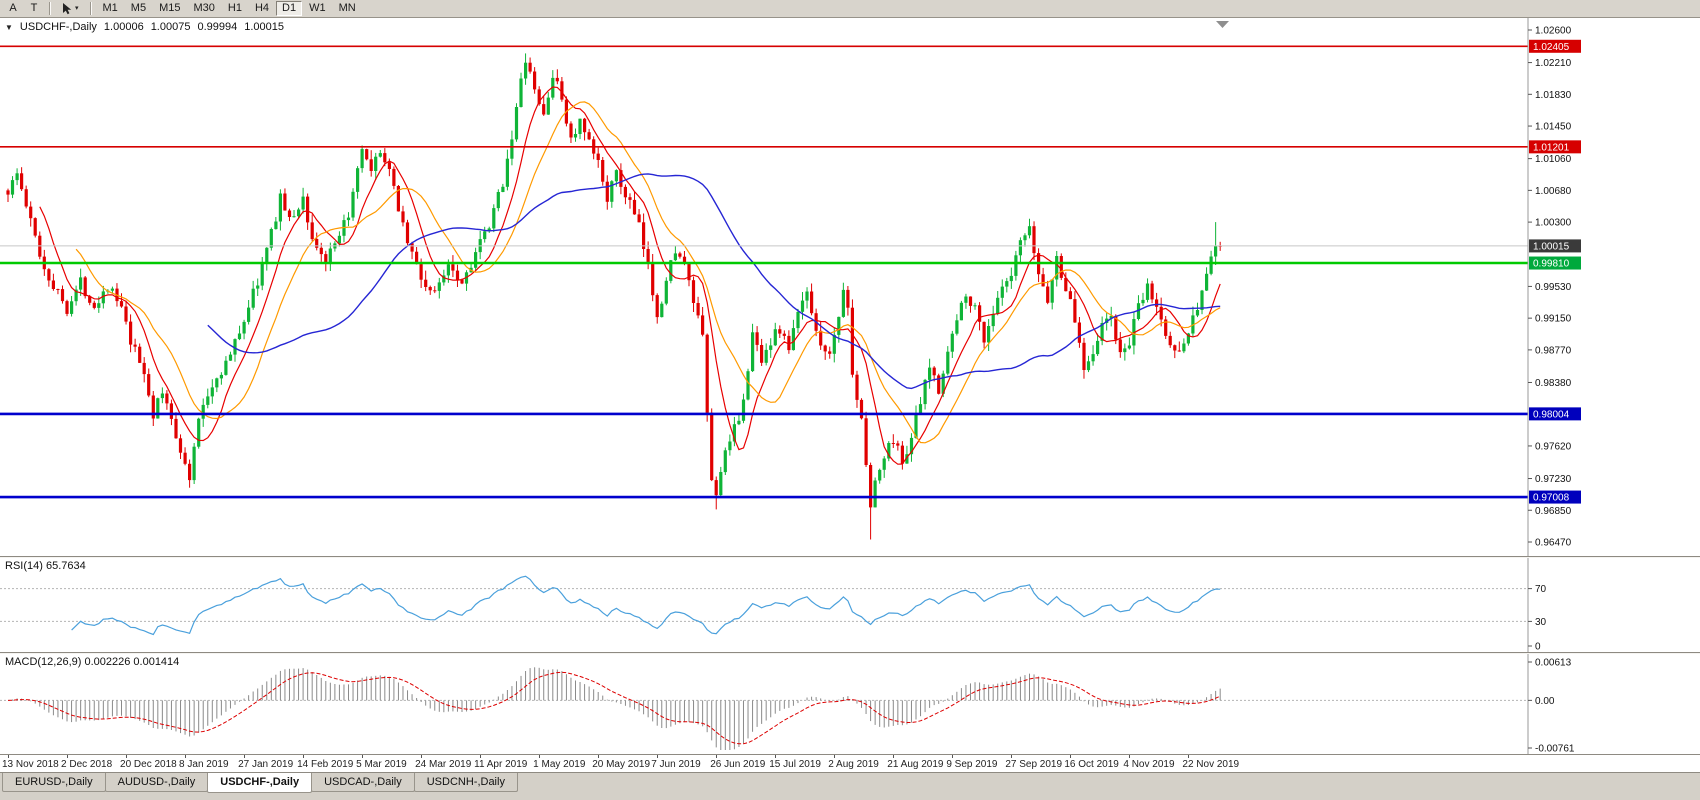 Image resolution: width=1700 pixels, height=800 pixels. Describe the element at coordinates (260, 783) in the screenshot. I see `chart-tab-usdchf: USDCHF-,Daily` at that location.